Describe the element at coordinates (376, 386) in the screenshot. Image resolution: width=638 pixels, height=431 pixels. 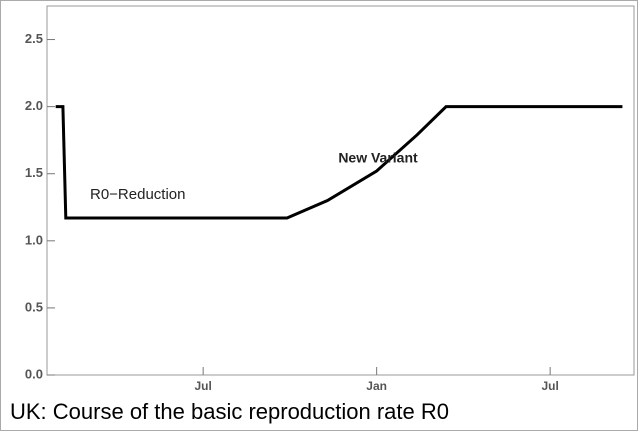
I see `x-tick-label: Jan` at that location.